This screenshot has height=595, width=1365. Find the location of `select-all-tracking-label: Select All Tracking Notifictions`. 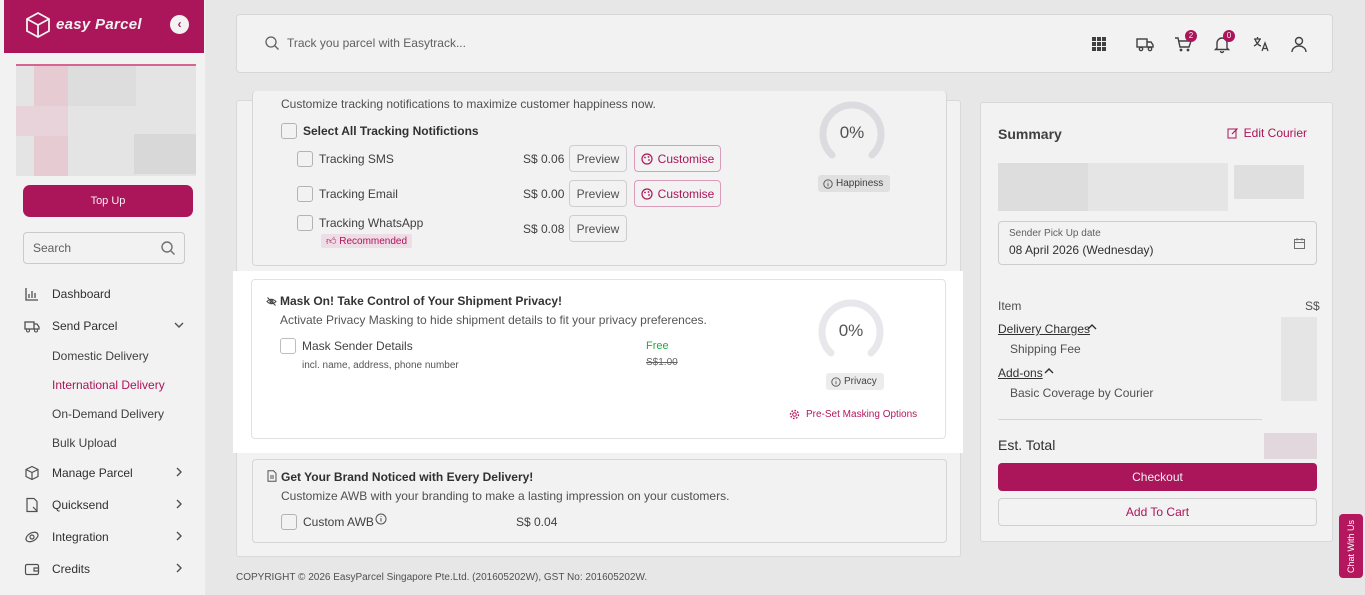

select-all-tracking-label: Select All Tracking Notifictions is located at coordinates (391, 131).